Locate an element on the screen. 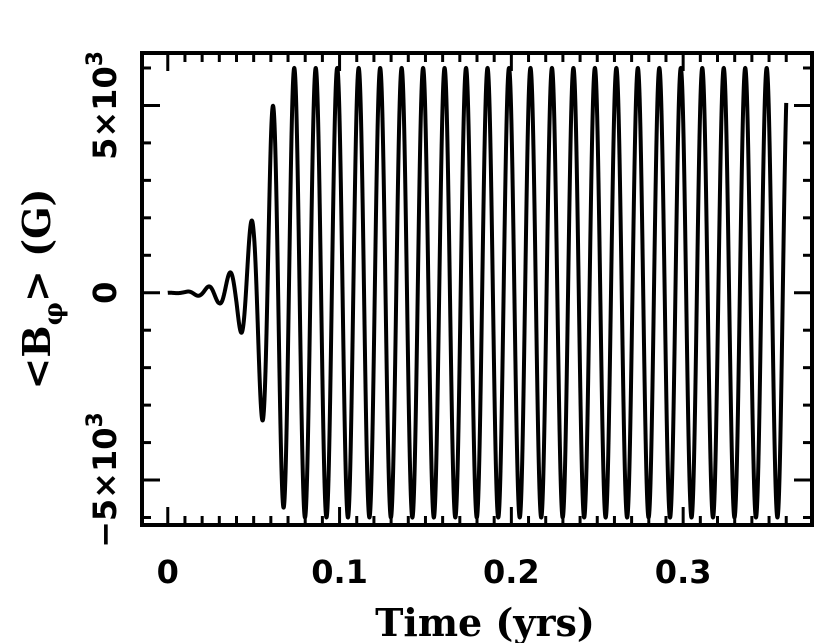  y-tick-label: 5×103 is located at coordinates (103, 105).